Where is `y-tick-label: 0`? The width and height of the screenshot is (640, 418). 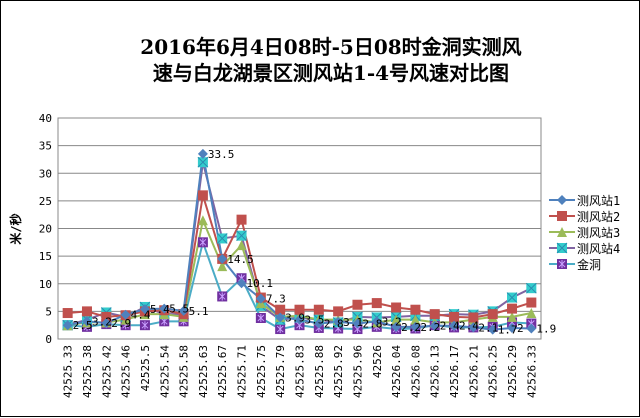
y-tick-label: 0 is located at coordinates (48, 339).